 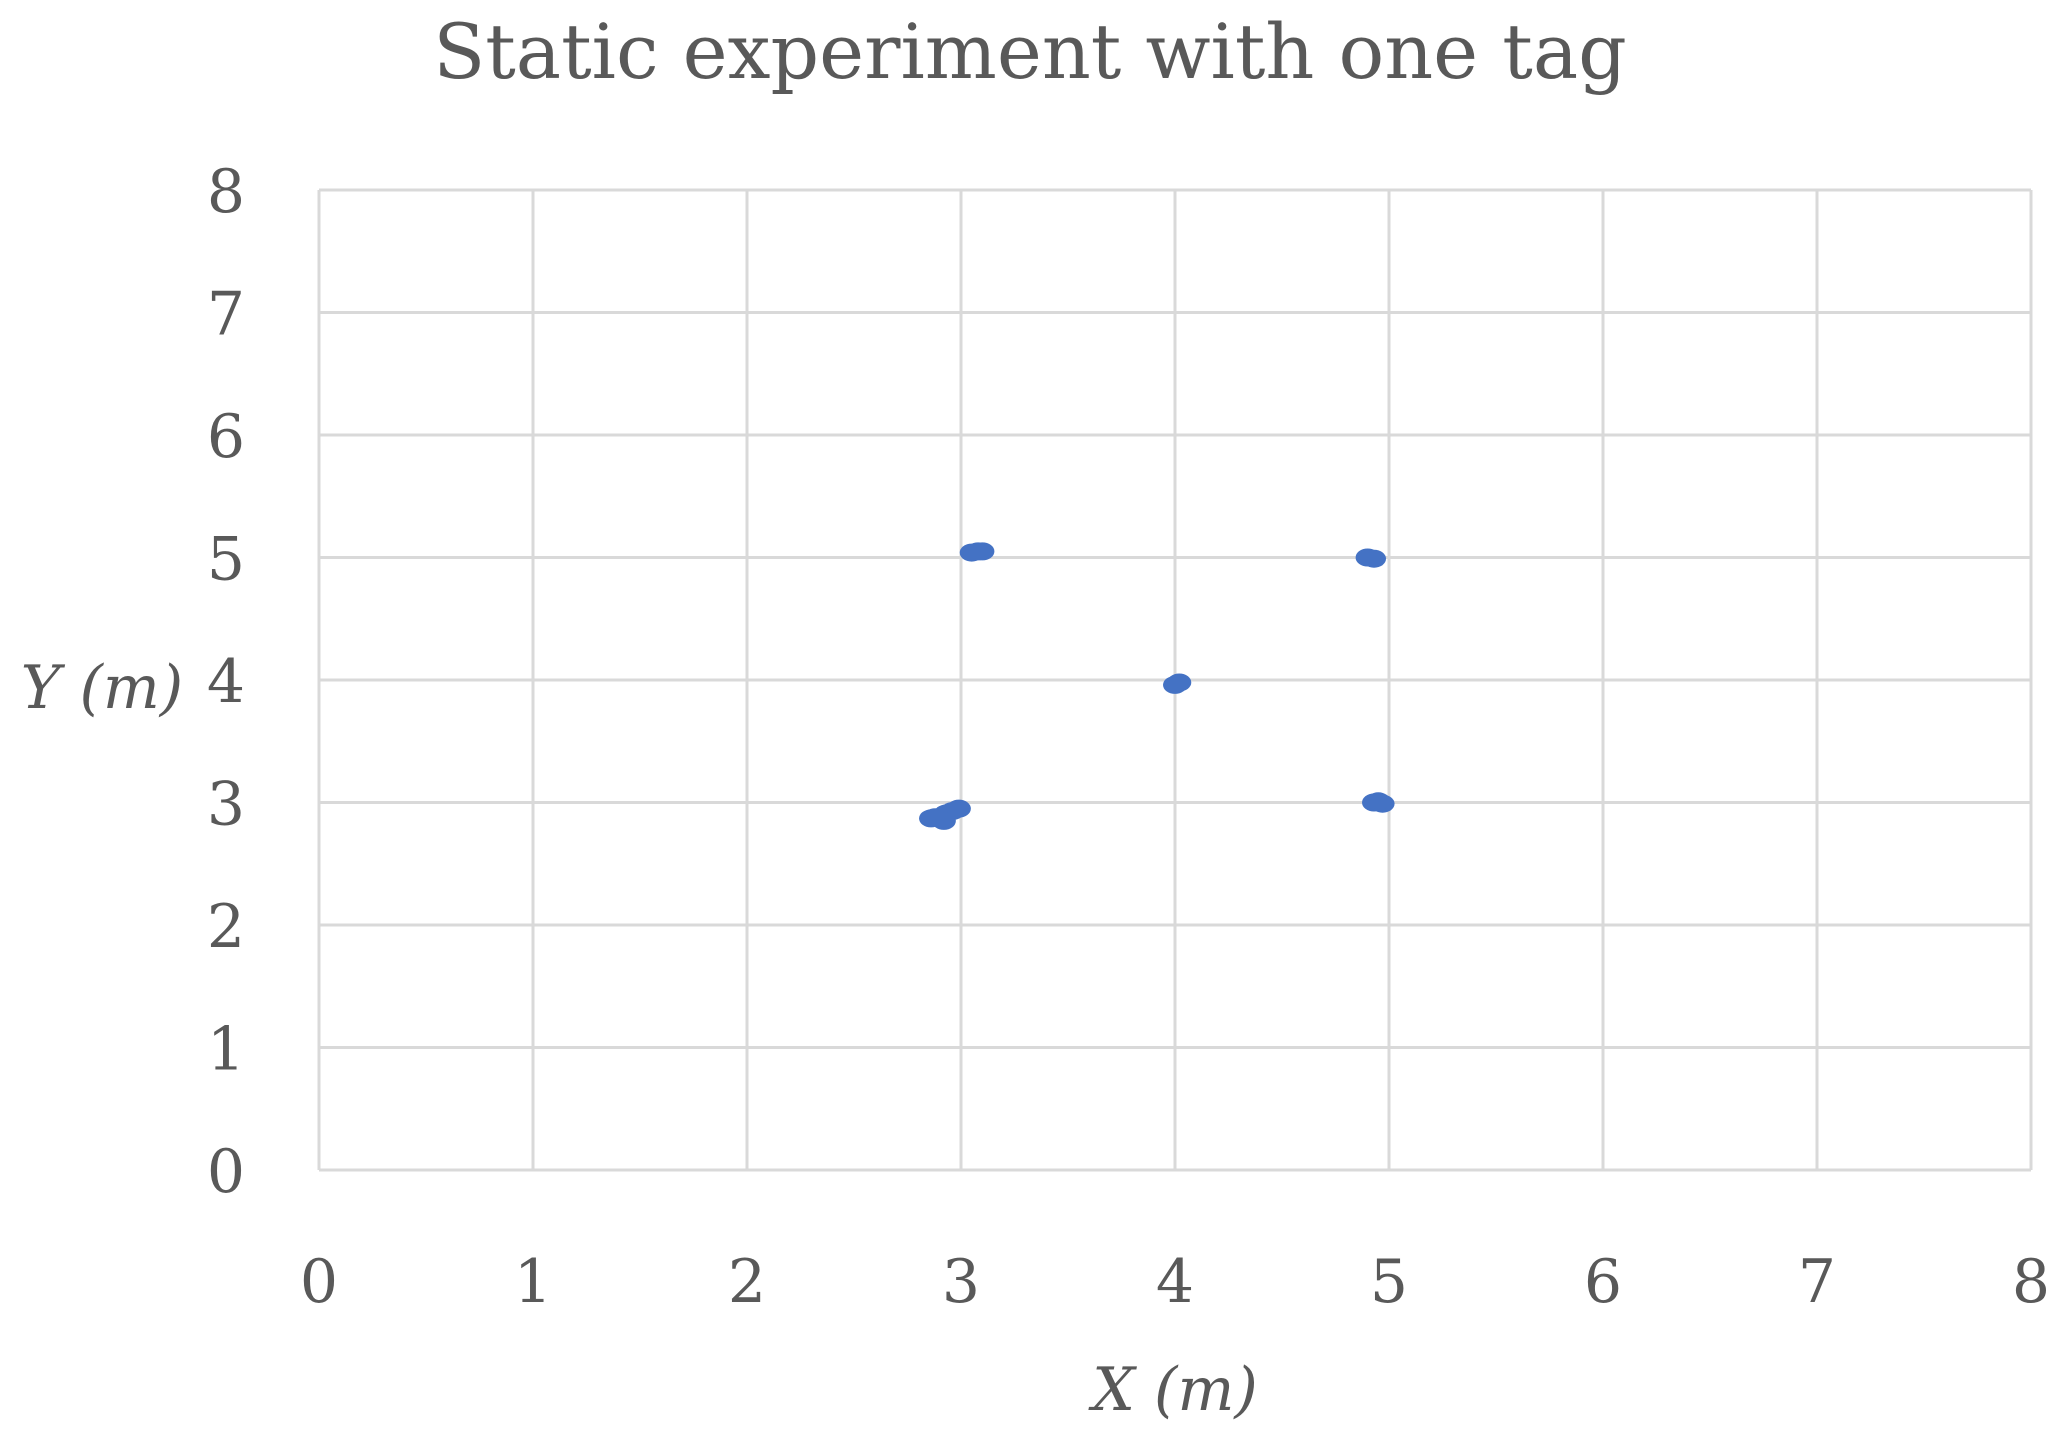 I want to click on x-tick-label-6: 6, so click(x=1603, y=1282).